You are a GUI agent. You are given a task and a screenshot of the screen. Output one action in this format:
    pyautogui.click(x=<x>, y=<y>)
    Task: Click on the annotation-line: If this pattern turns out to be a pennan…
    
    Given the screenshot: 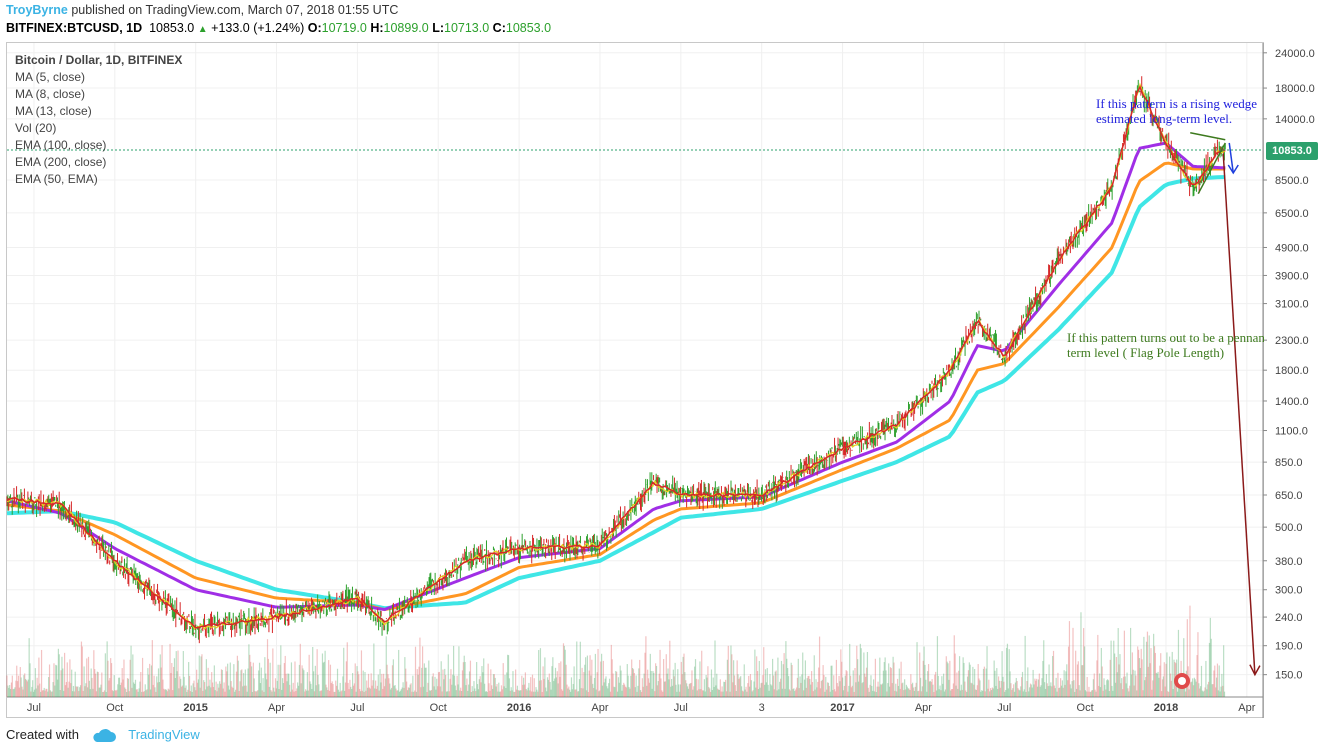 What is the action you would take?
    pyautogui.click(x=1165, y=337)
    